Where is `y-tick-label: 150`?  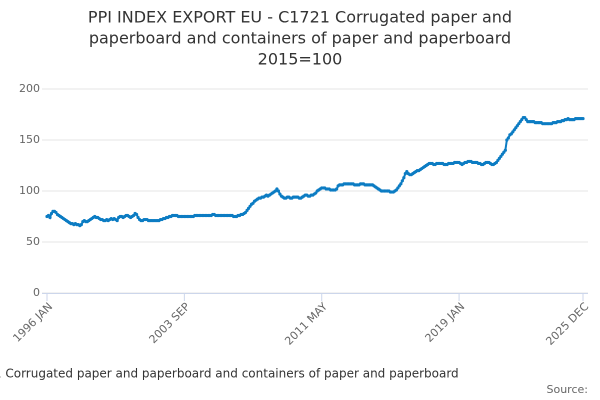 y-tick-label: 150 is located at coordinates (29, 139).